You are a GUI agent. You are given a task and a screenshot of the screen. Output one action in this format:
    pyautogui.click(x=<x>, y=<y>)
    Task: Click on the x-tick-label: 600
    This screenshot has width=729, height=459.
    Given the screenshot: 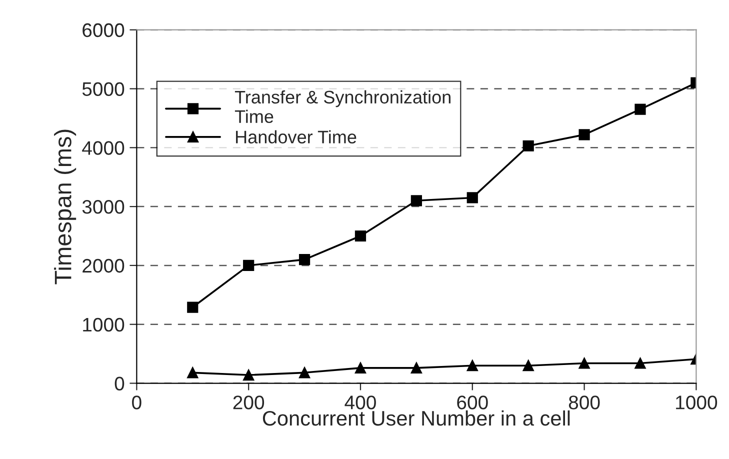 What is the action you would take?
    pyautogui.click(x=472, y=403)
    